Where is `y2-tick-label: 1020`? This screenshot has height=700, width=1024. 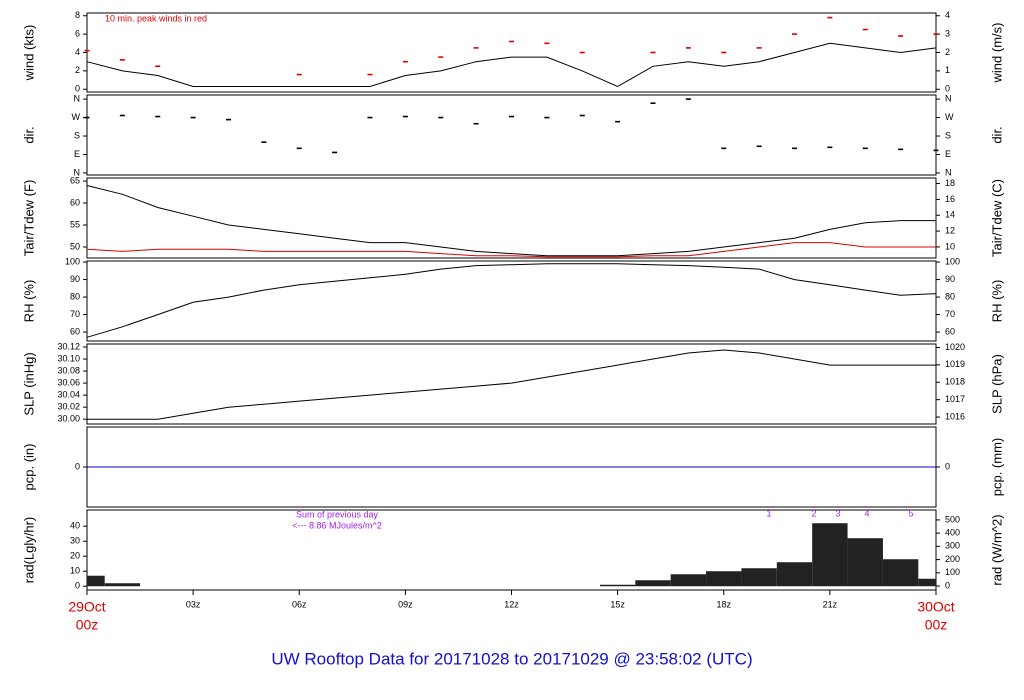 y2-tick-label: 1020 is located at coordinates (955, 347).